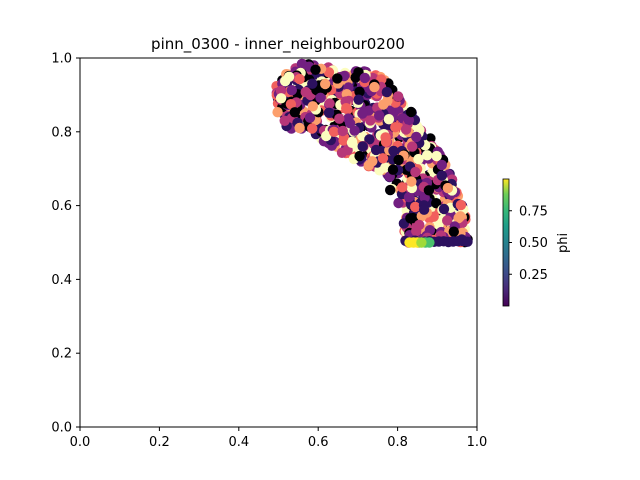 The image size is (640, 480). Describe the element at coordinates (563, 243) in the screenshot. I see `colorbar-label: phi` at that location.